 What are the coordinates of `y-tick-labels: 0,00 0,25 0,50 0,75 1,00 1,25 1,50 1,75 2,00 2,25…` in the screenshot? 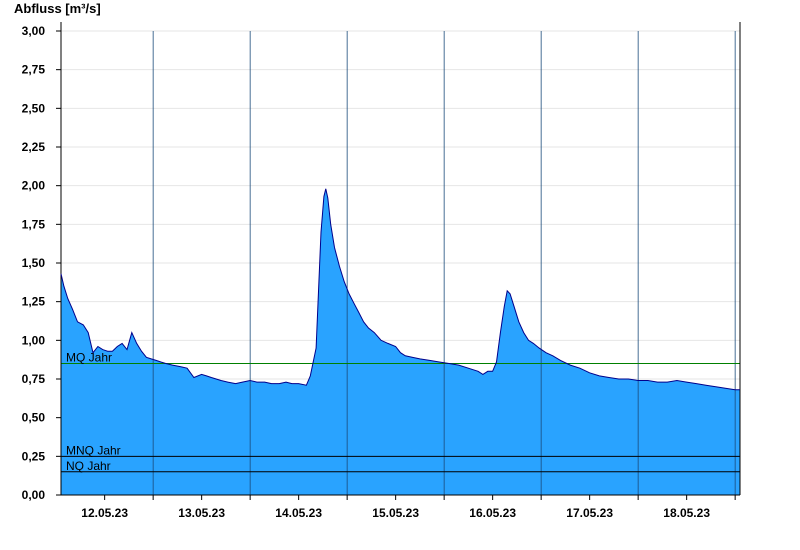 It's located at (41, 263).